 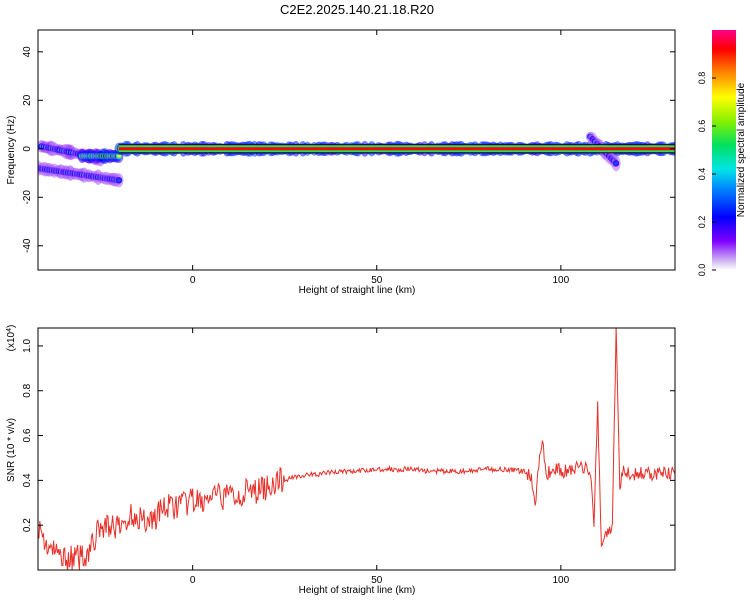 What do you see at coordinates (724, 150) in the screenshot?
I see `colorbar-scale` at bounding box center [724, 150].